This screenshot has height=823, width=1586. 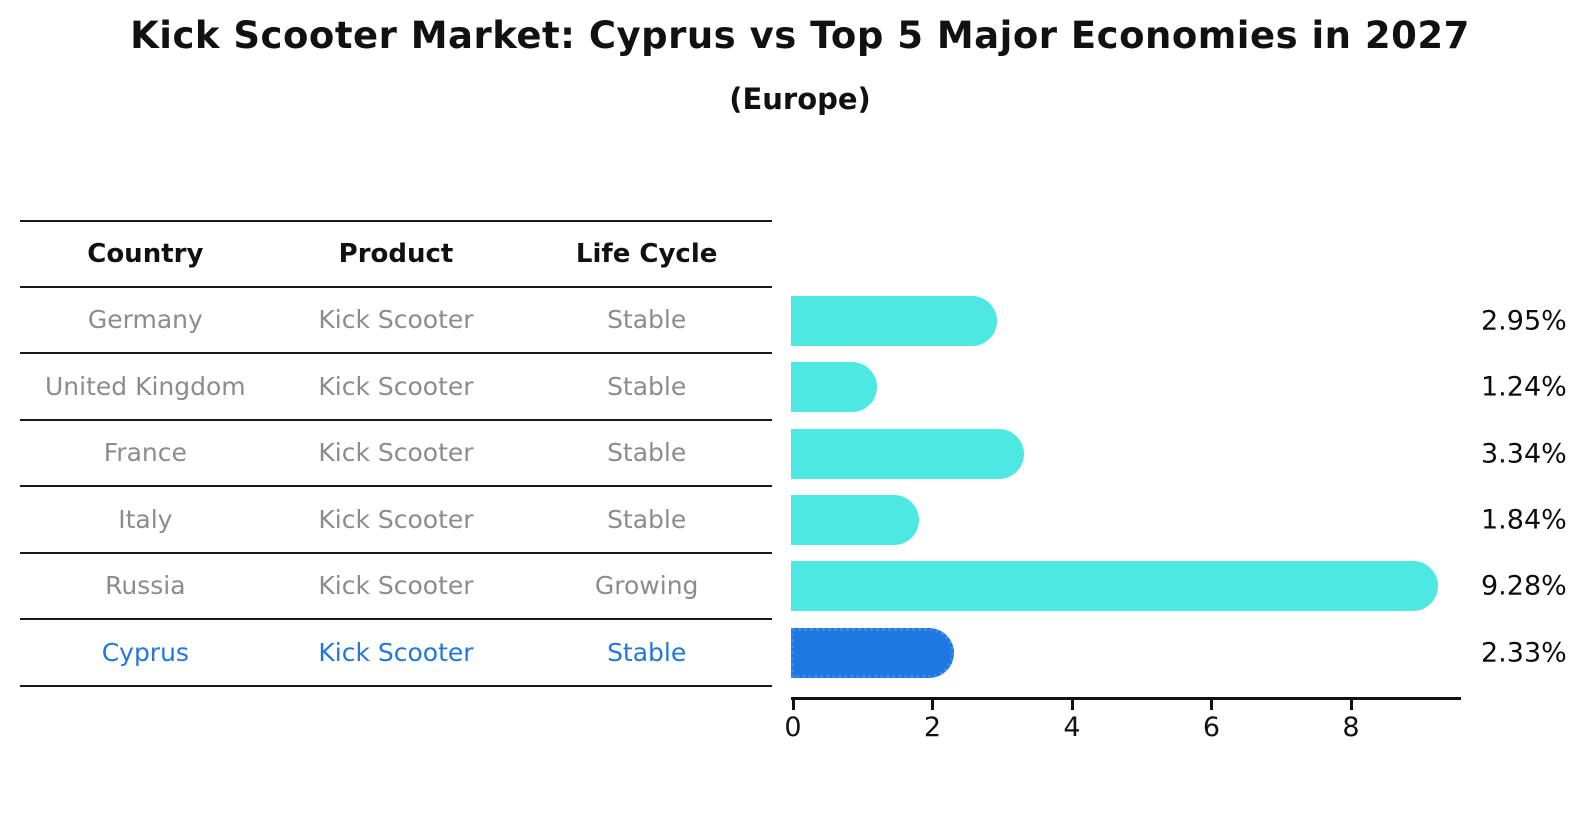 I want to click on column-header-product: Product, so click(x=396, y=253).